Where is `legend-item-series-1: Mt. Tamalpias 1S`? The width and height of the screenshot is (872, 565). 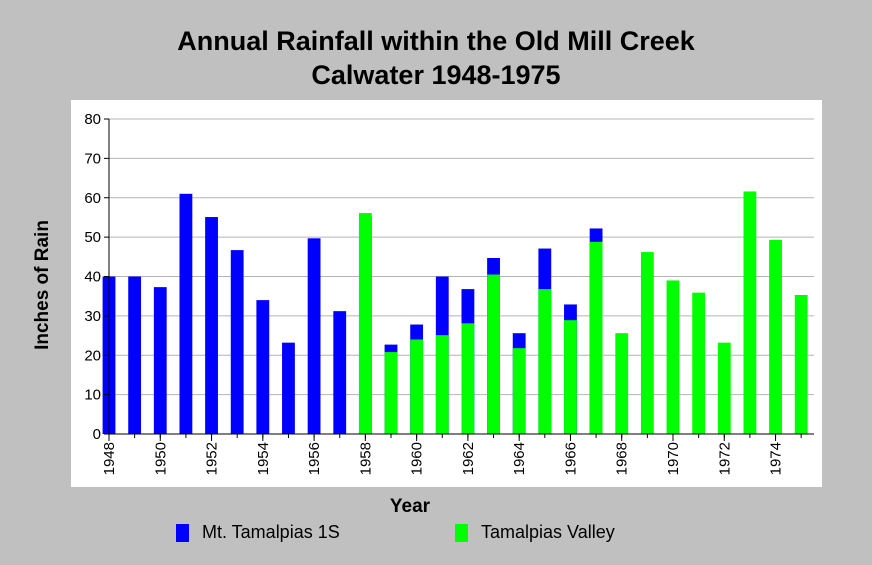
legend-item-series-1: Mt. Tamalpias 1S is located at coordinates (258, 532).